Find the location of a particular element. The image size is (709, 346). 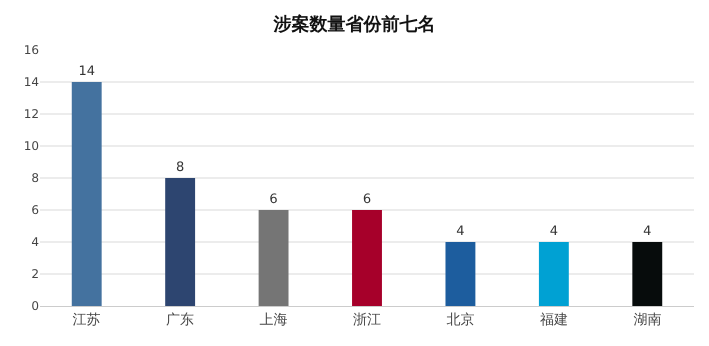

x-tick-label: 江苏 is located at coordinates (86, 320).